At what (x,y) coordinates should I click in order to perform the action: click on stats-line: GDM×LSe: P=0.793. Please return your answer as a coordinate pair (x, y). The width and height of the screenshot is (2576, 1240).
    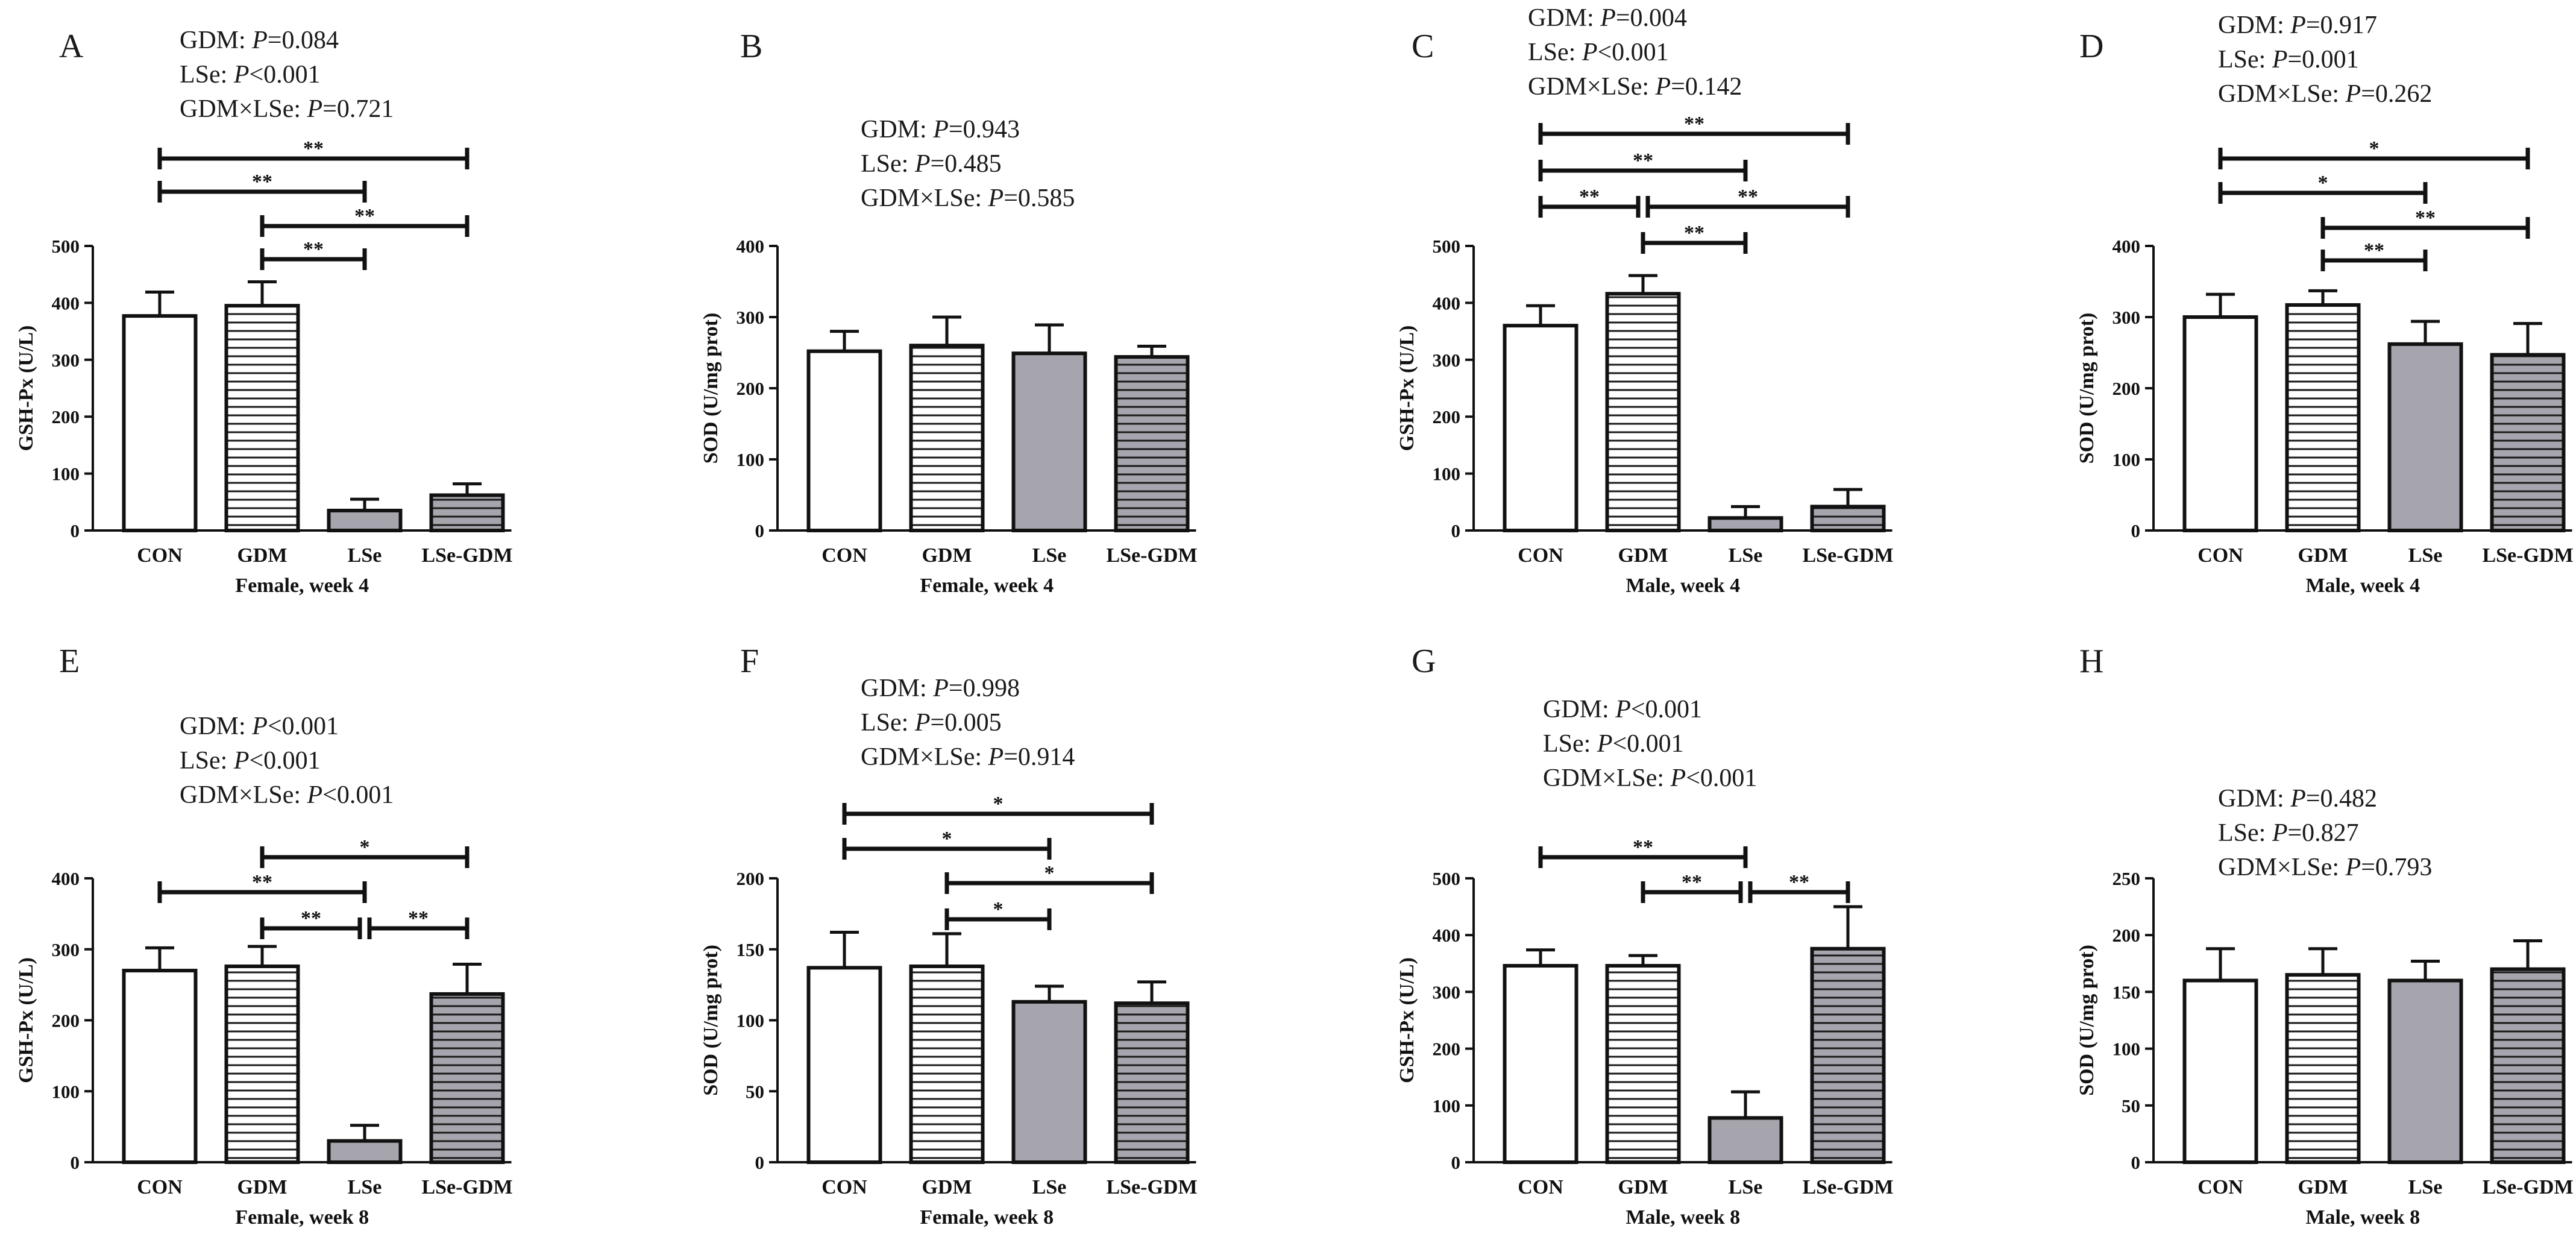
    Looking at the image, I should click on (2325, 867).